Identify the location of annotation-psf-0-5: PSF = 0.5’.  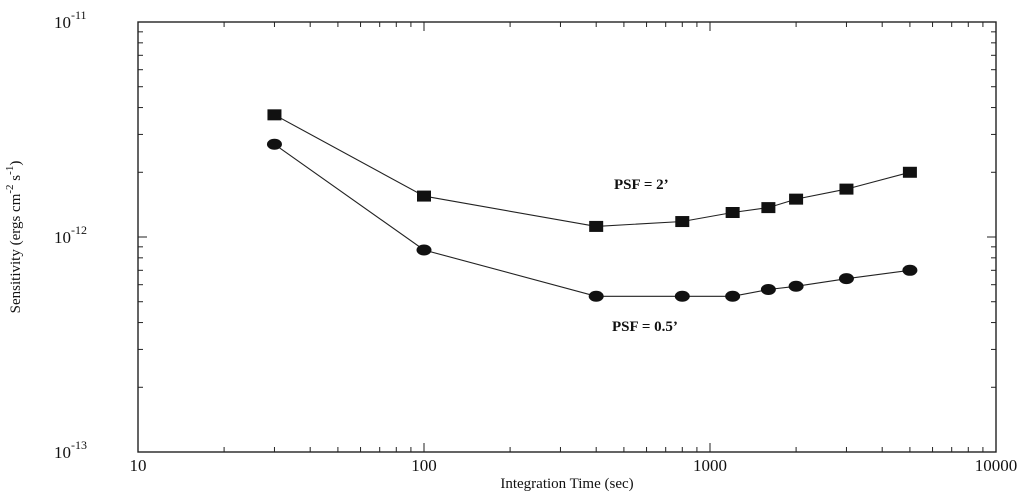
(645, 327).